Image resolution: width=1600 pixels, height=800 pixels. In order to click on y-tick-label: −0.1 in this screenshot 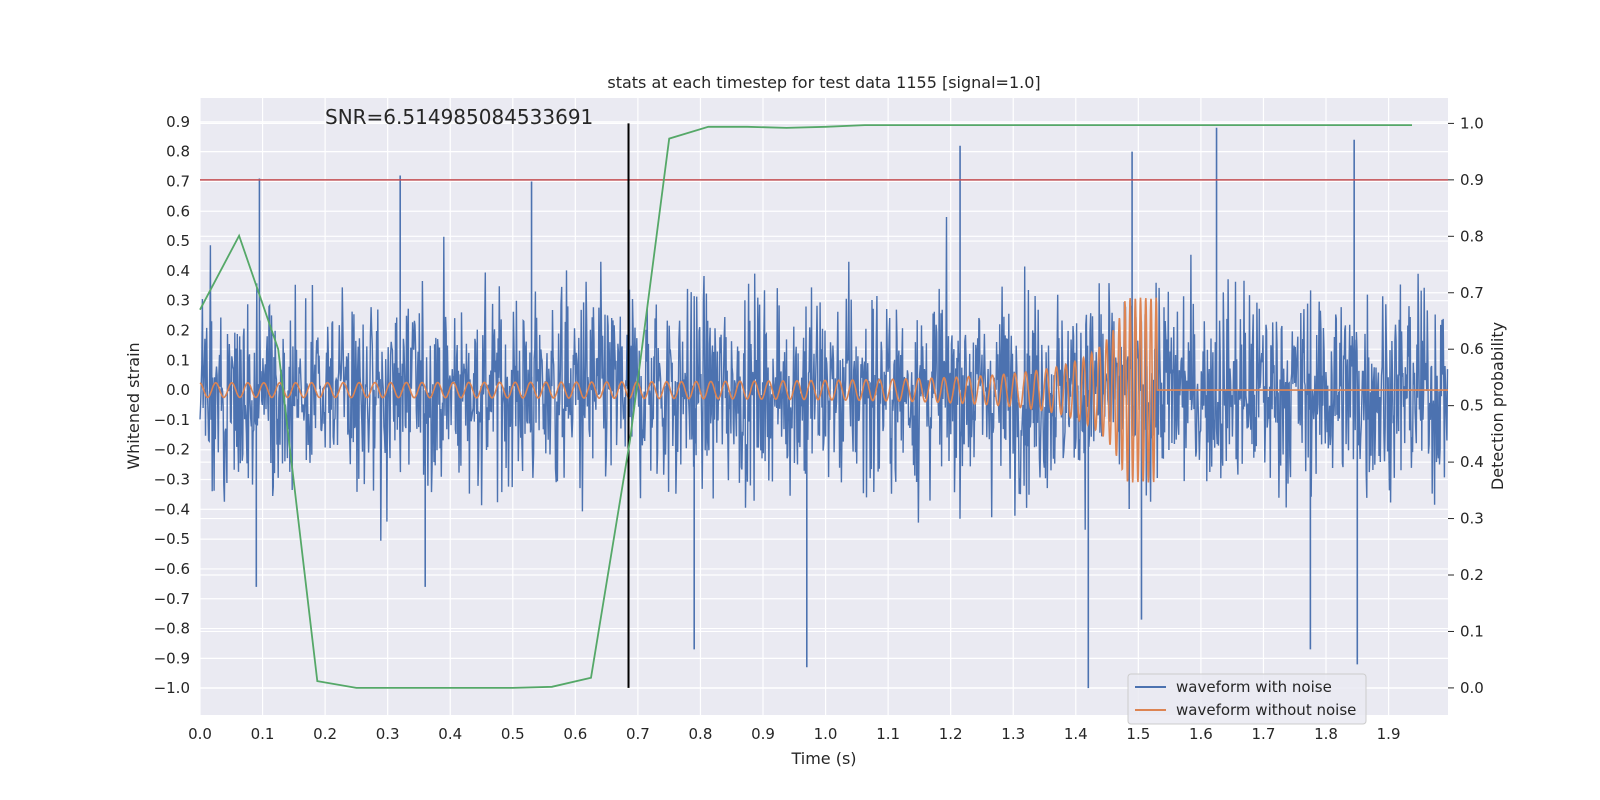, I will do `click(172, 420)`.